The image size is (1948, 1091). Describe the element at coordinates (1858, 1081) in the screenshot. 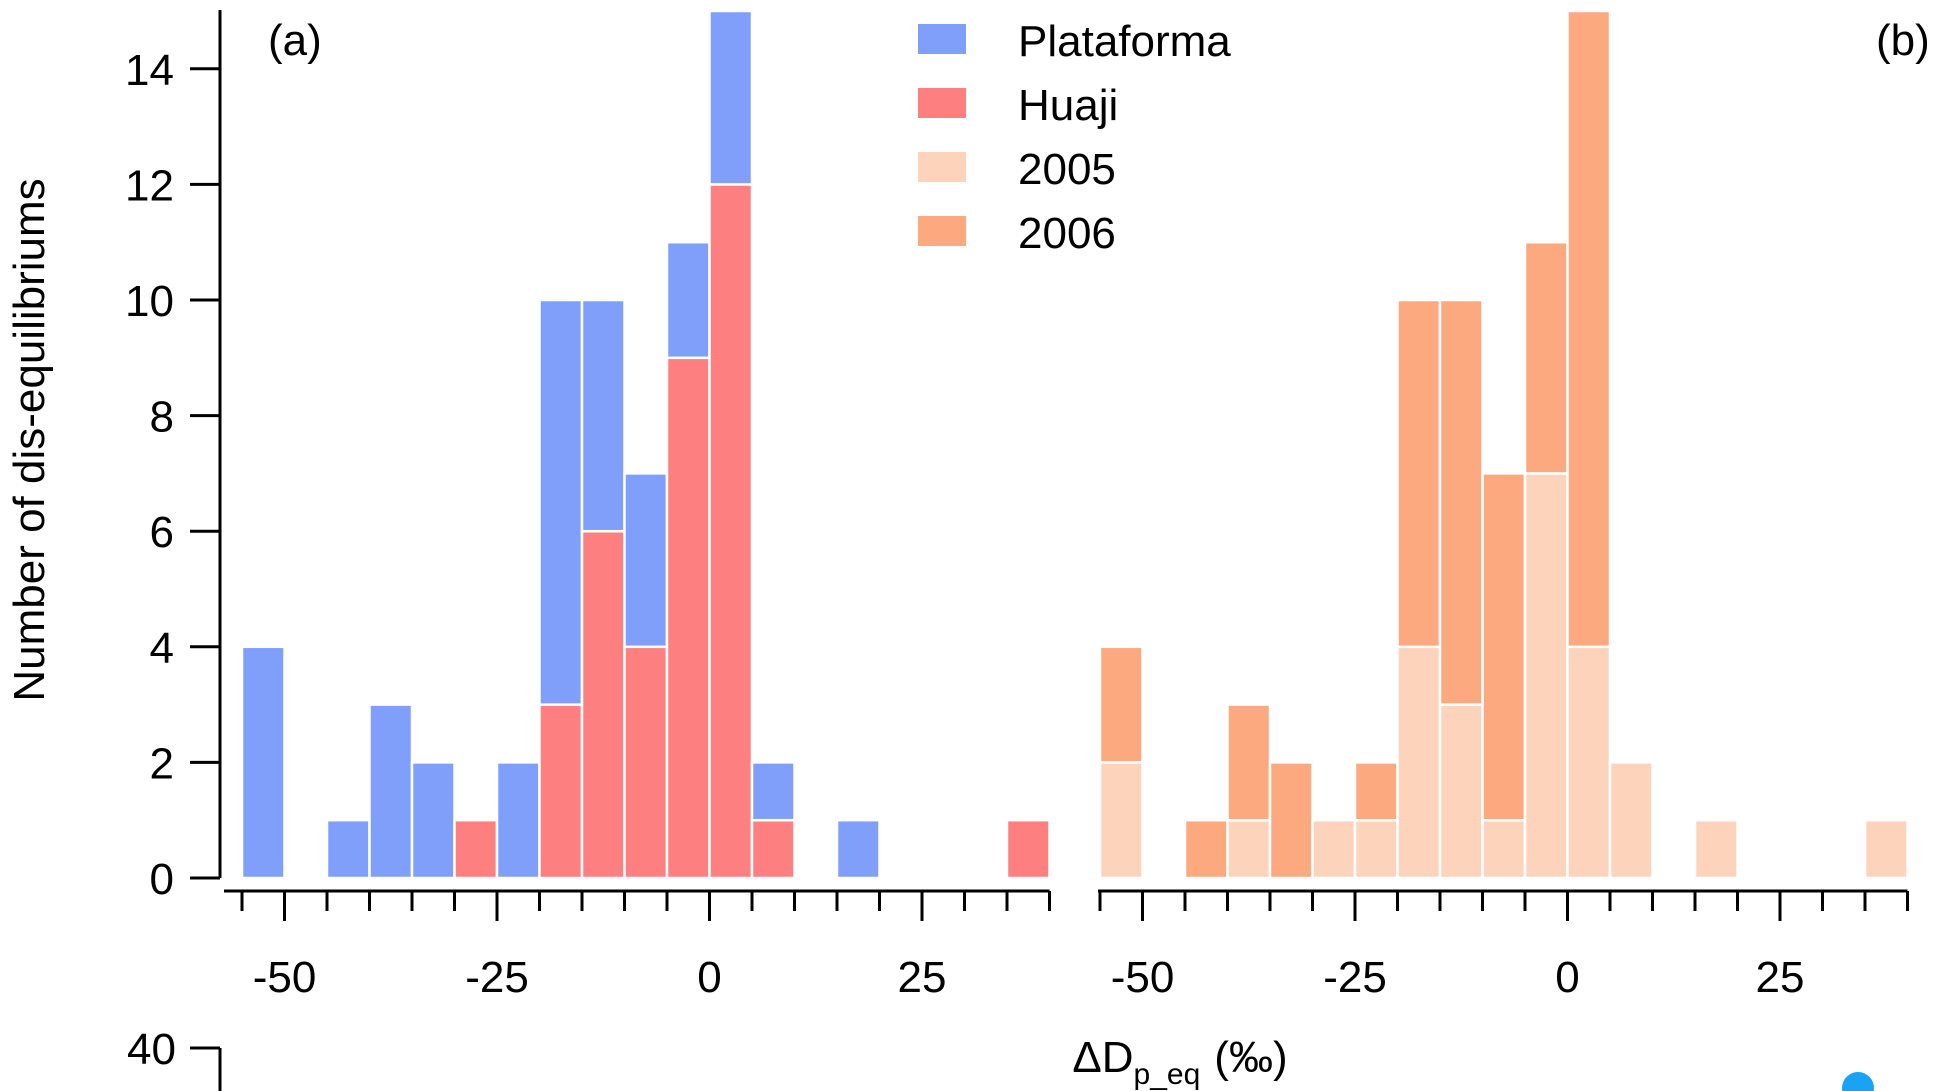

I see `lower-panel-data-marker` at that location.